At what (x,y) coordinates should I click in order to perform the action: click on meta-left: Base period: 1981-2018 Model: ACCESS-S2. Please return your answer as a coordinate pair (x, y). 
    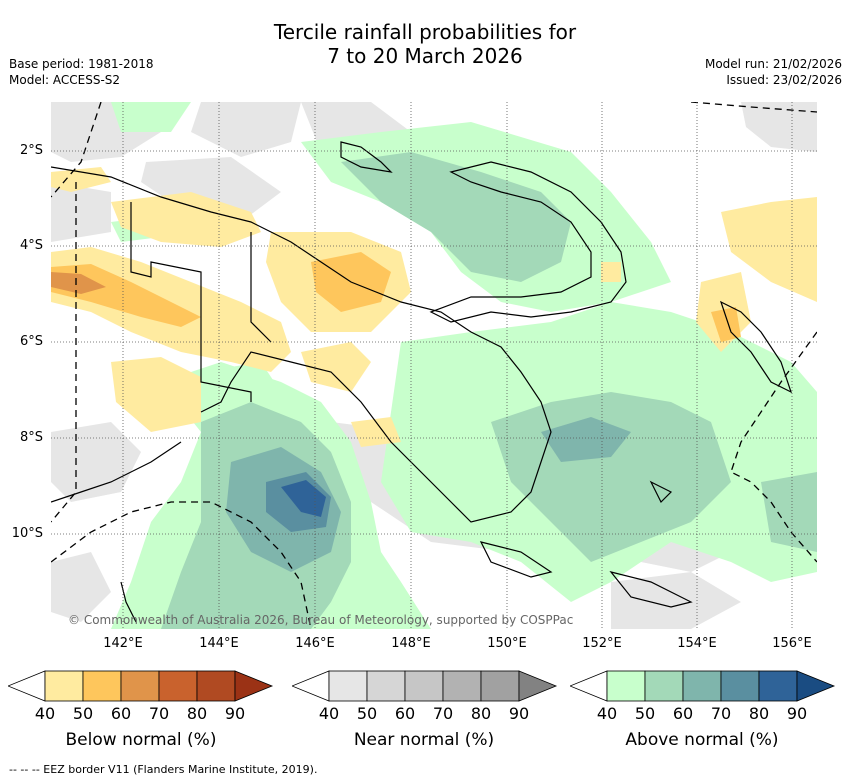
    Looking at the image, I should click on (81, 72).